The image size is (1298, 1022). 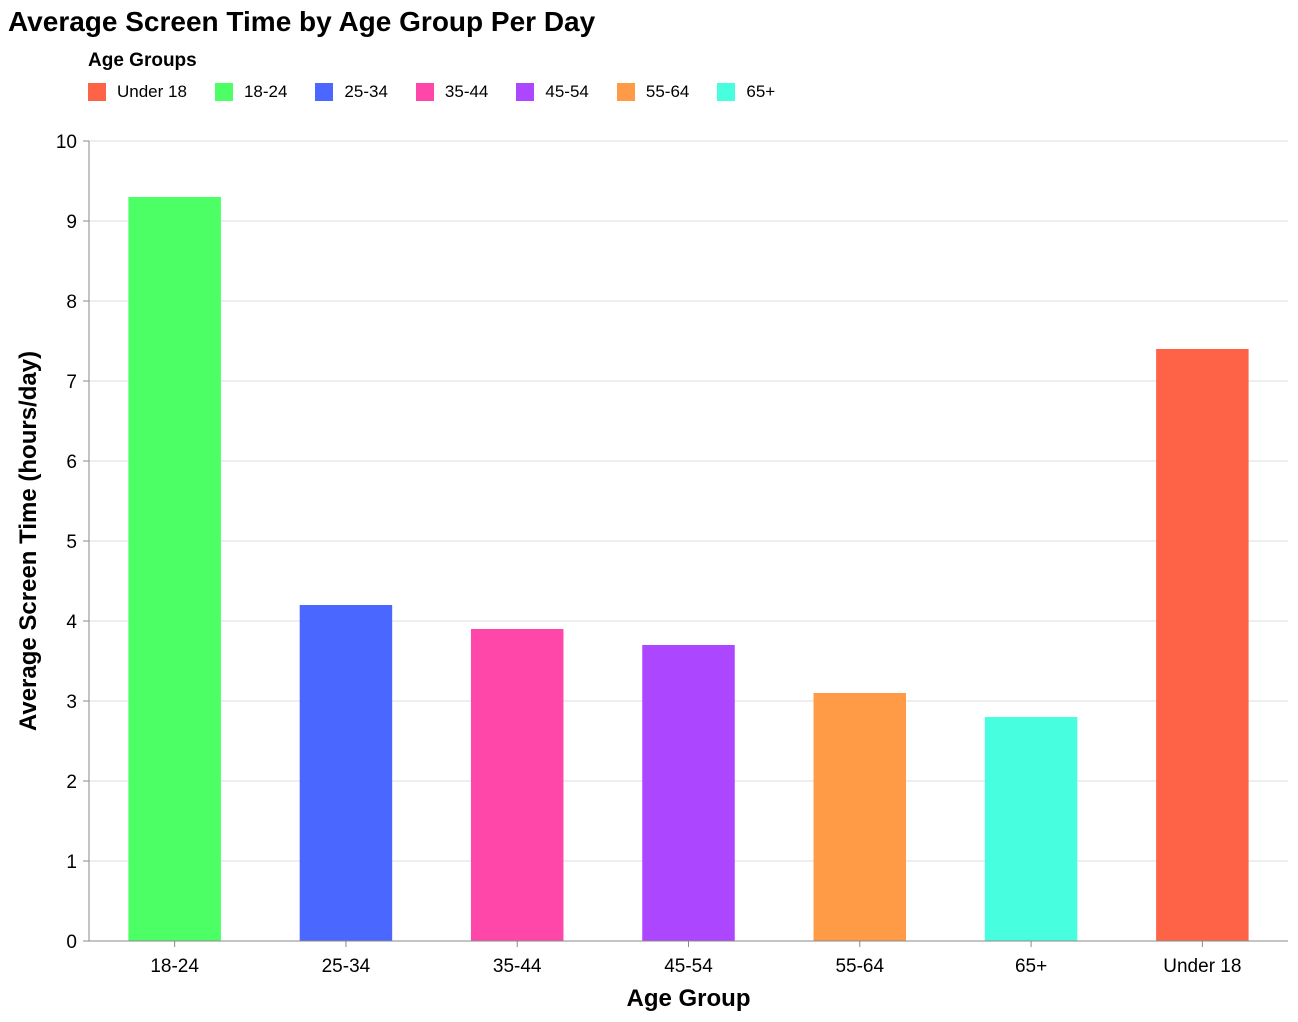 What do you see at coordinates (517, 966) in the screenshot?
I see `x-tick-label: 35-44` at bounding box center [517, 966].